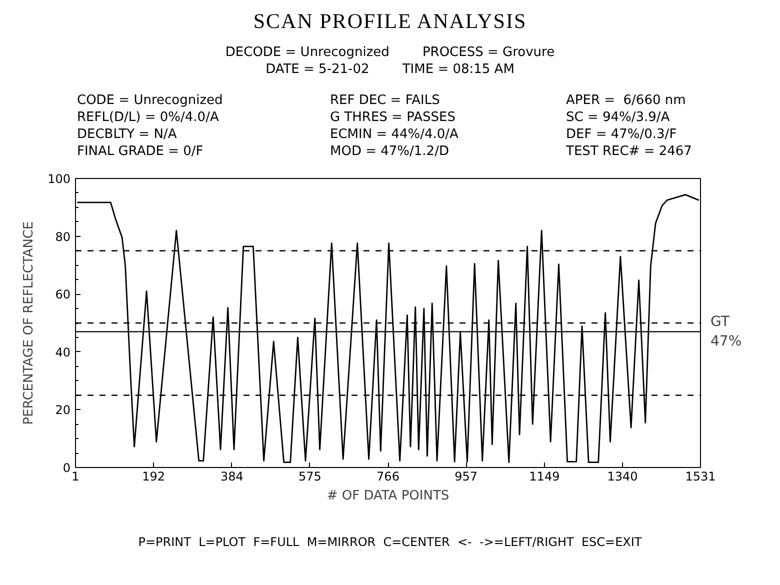 This screenshot has height=585, width=780. I want to click on x-tick-label: 957, so click(466, 477).